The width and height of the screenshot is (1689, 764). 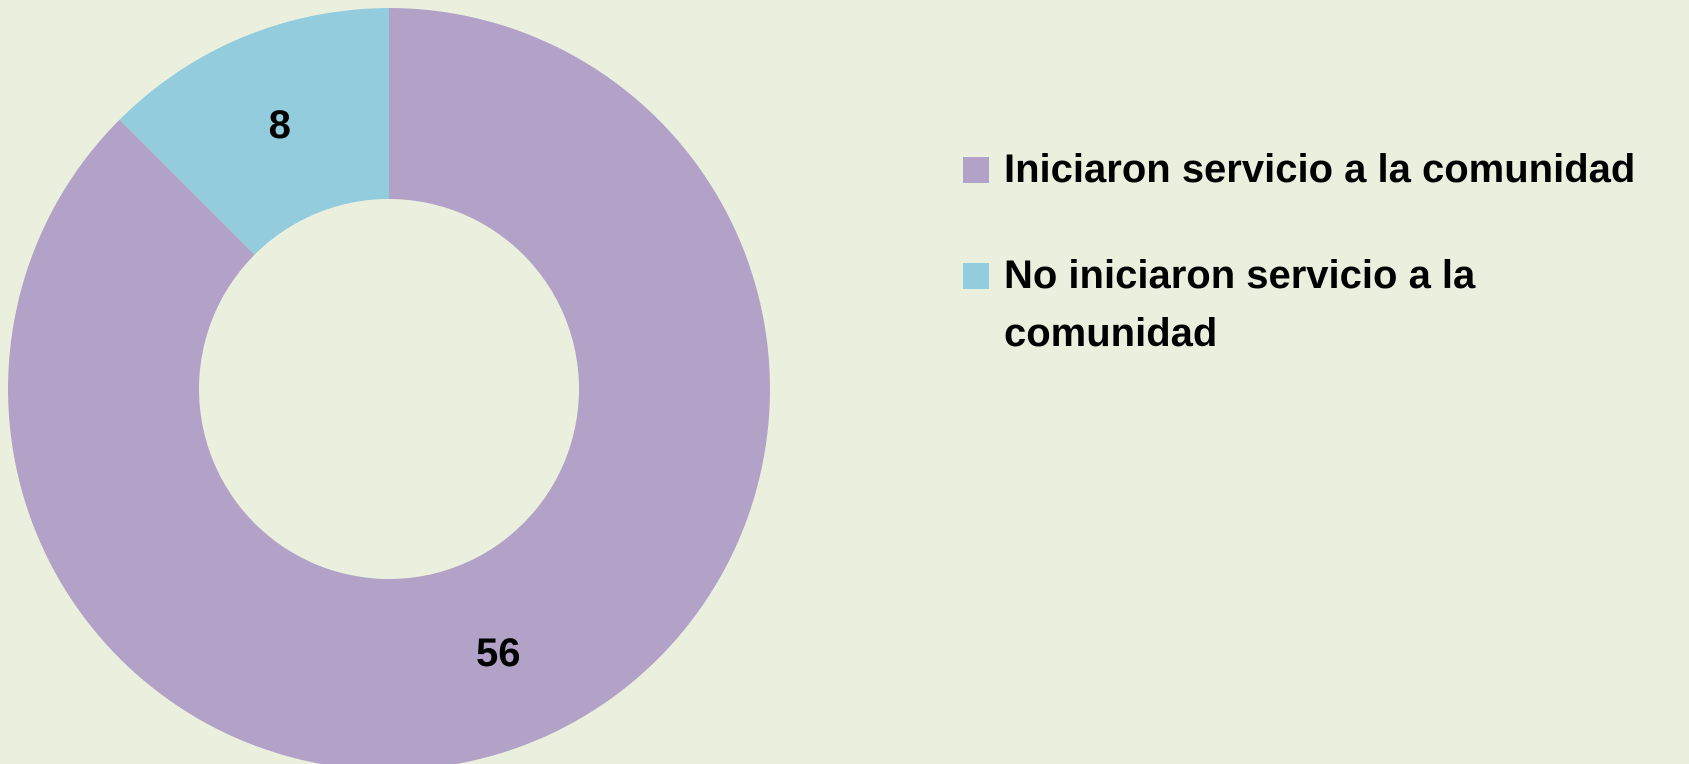 I want to click on legend-label-no-iniciaron: No iniciaron servicio a la comunidad, so click(x=1240, y=304).